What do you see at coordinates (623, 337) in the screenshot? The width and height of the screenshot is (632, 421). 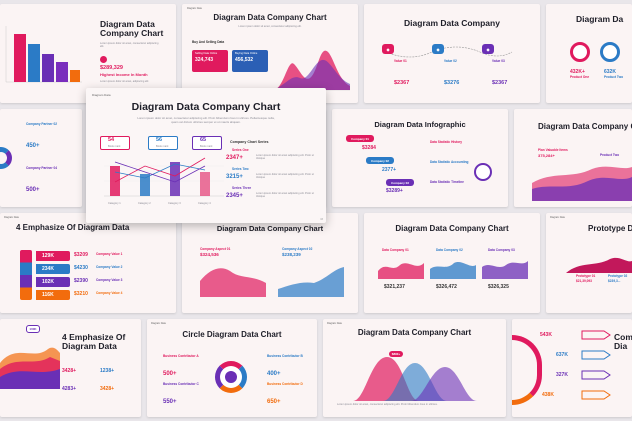 I see `slide-title-line-1: Com` at bounding box center [623, 337].